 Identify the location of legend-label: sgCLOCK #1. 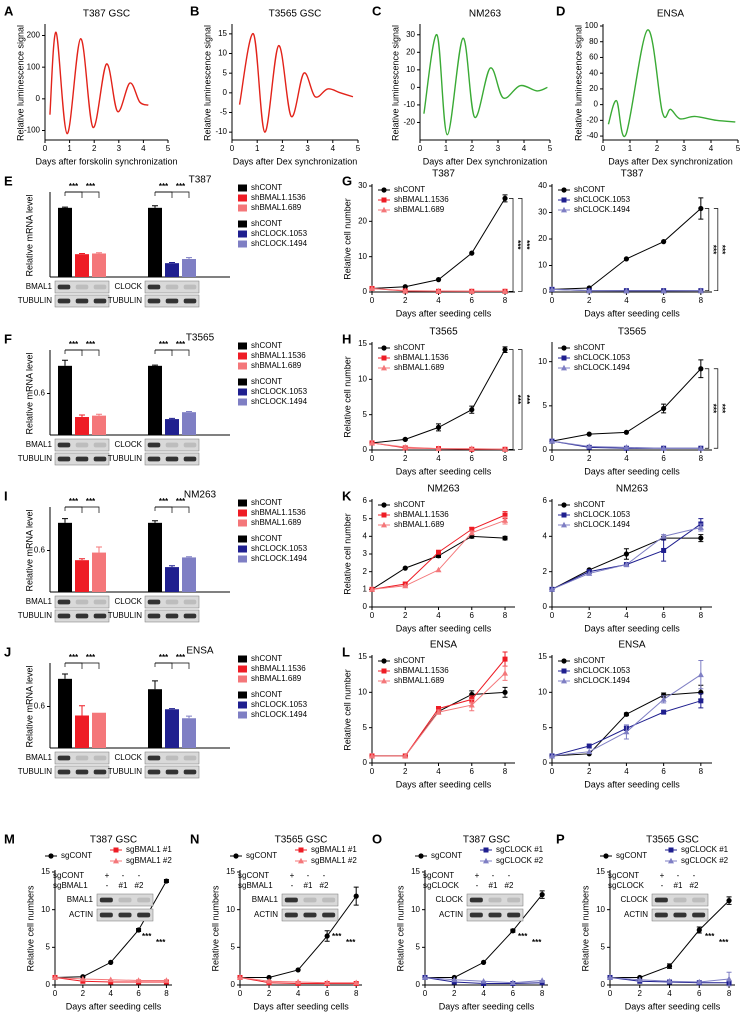
(705, 849).